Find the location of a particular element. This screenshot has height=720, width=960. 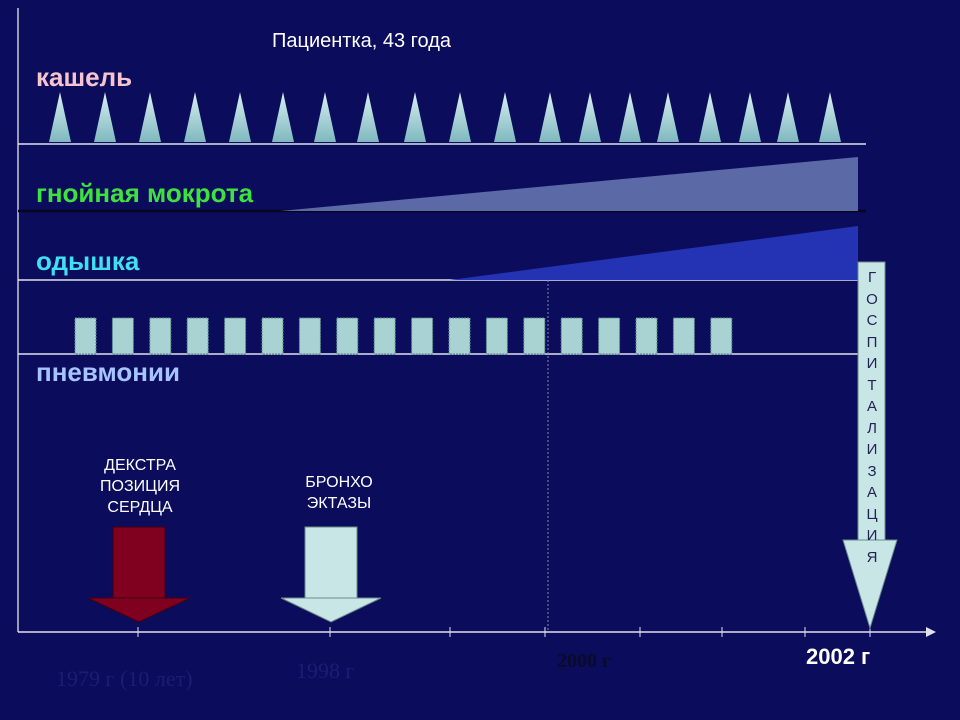

arrow-dextra-head is located at coordinates (139, 610).